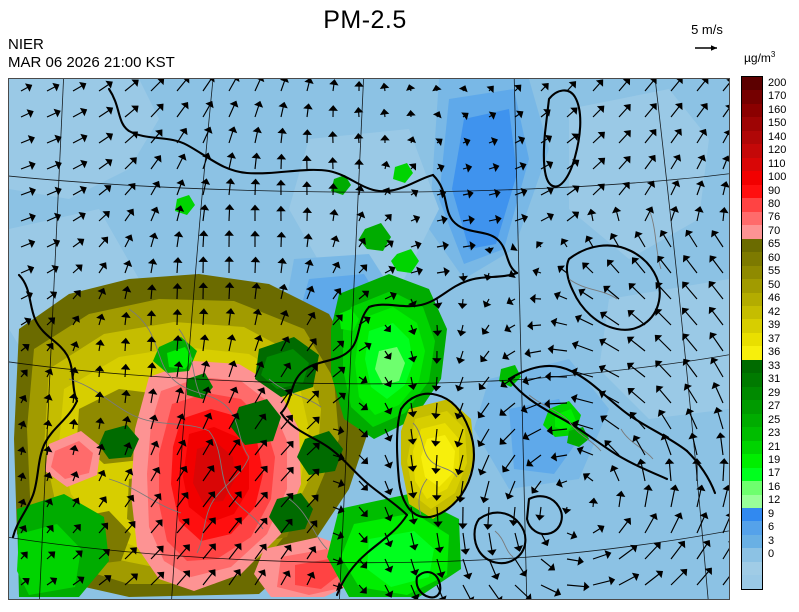 The width and height of the screenshot is (799, 612). What do you see at coordinates (774, 486) in the screenshot?
I see `colorbar-tick-16: 16` at bounding box center [774, 486].